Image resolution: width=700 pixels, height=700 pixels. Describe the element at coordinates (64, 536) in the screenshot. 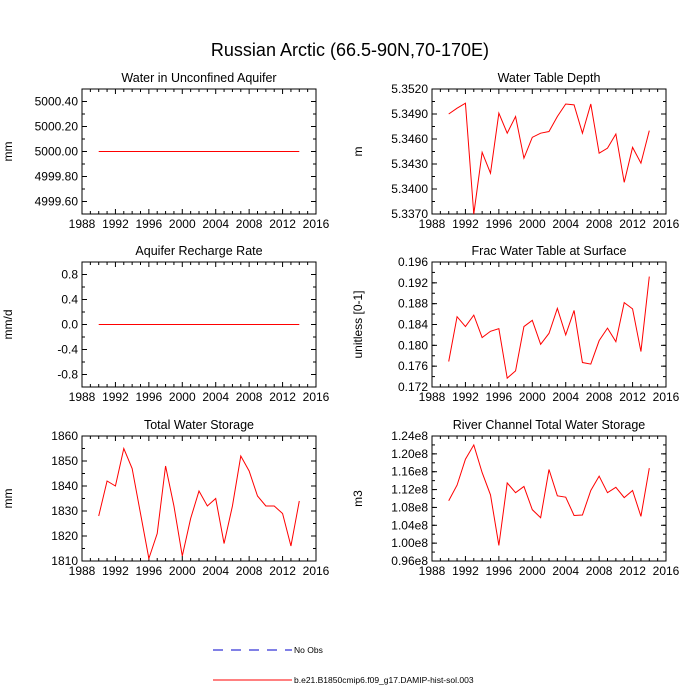

I see `y-tick-label: 1820` at that location.